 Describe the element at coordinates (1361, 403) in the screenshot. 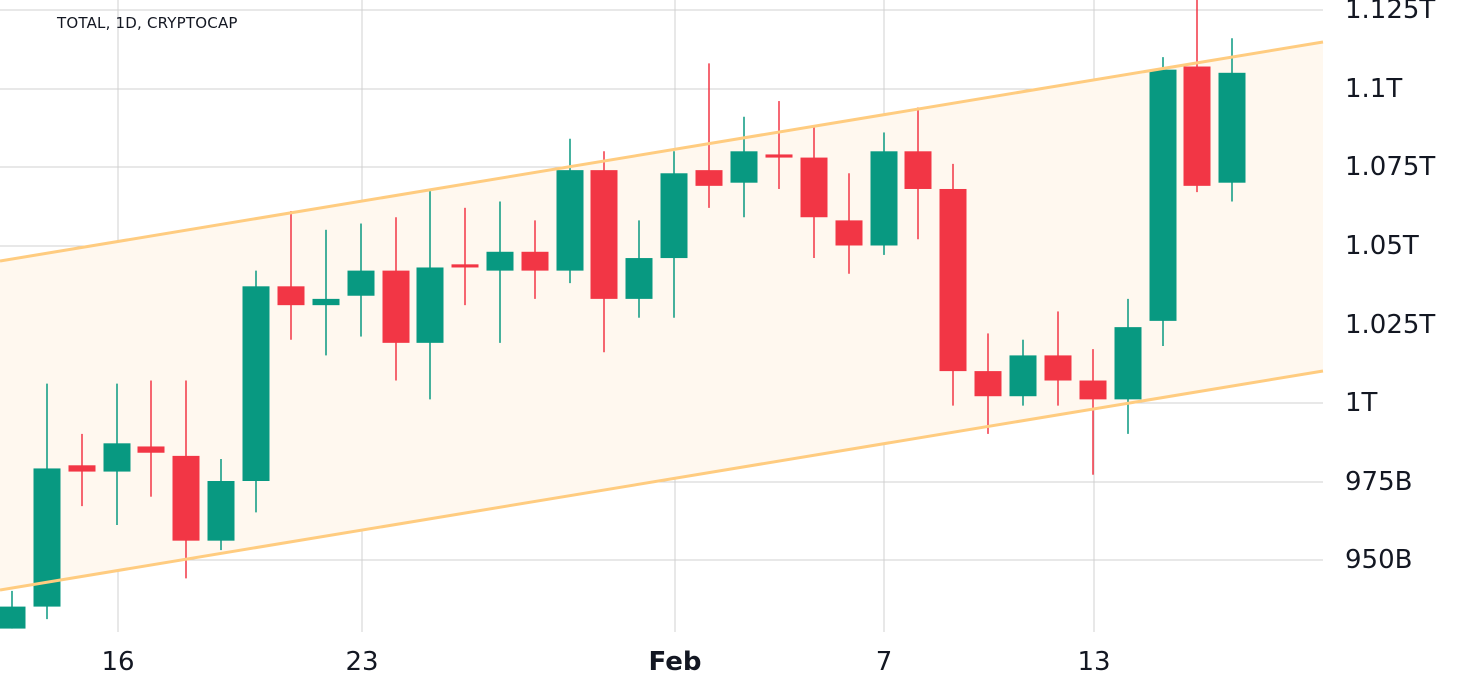

I see `price-tick-label: 1T` at that location.